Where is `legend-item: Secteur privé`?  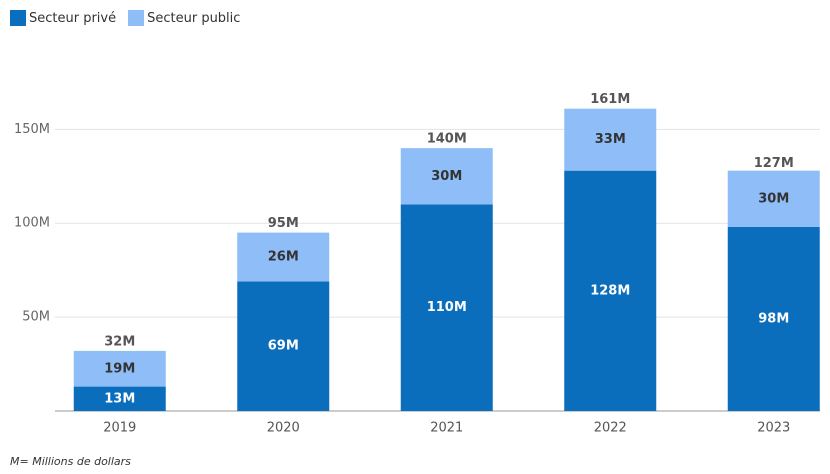
legend-item: Secteur privé is located at coordinates (63, 18).